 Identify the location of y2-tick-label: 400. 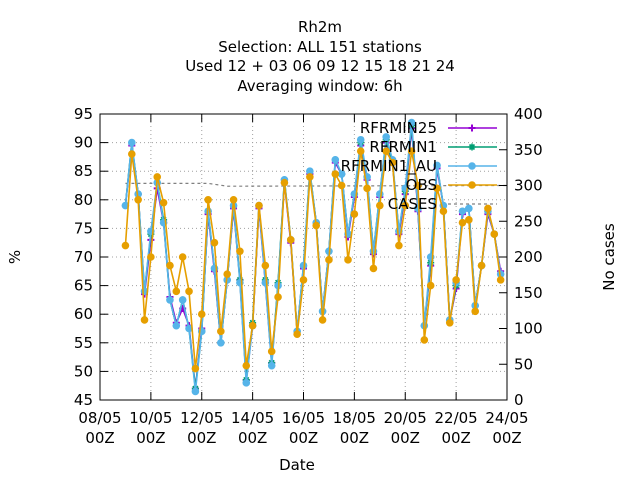
(528, 114).